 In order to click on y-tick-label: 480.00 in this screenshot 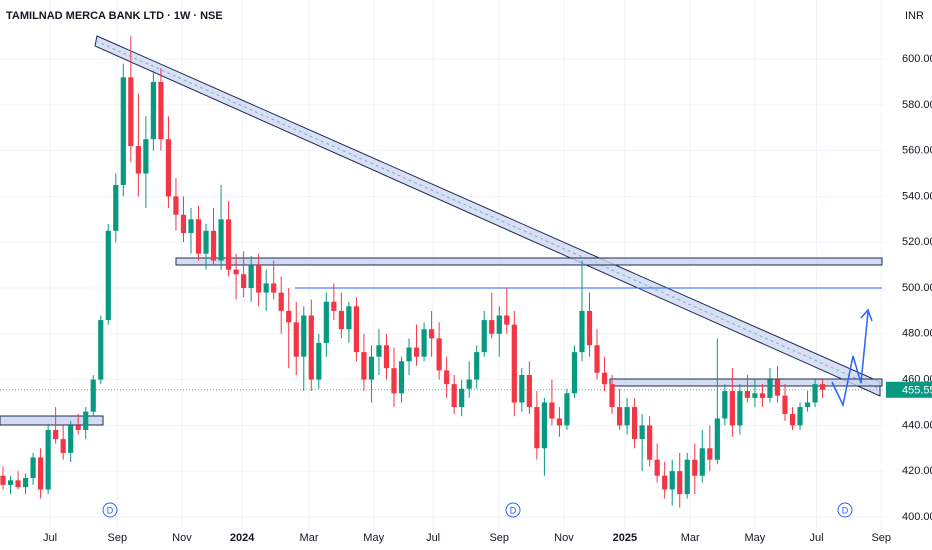, I will do `click(917, 334)`.